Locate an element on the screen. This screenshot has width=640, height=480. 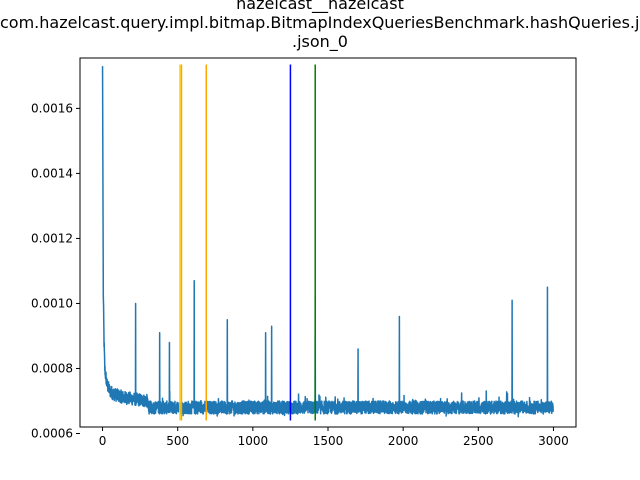
x-axis: 0 500 1000 1500 2000 2500 3000 is located at coordinates (334, 437).